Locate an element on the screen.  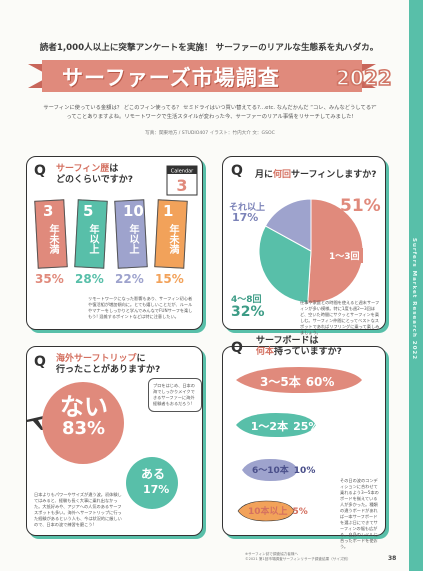
pie-pct-more: 17% is located at coordinates (245, 217).